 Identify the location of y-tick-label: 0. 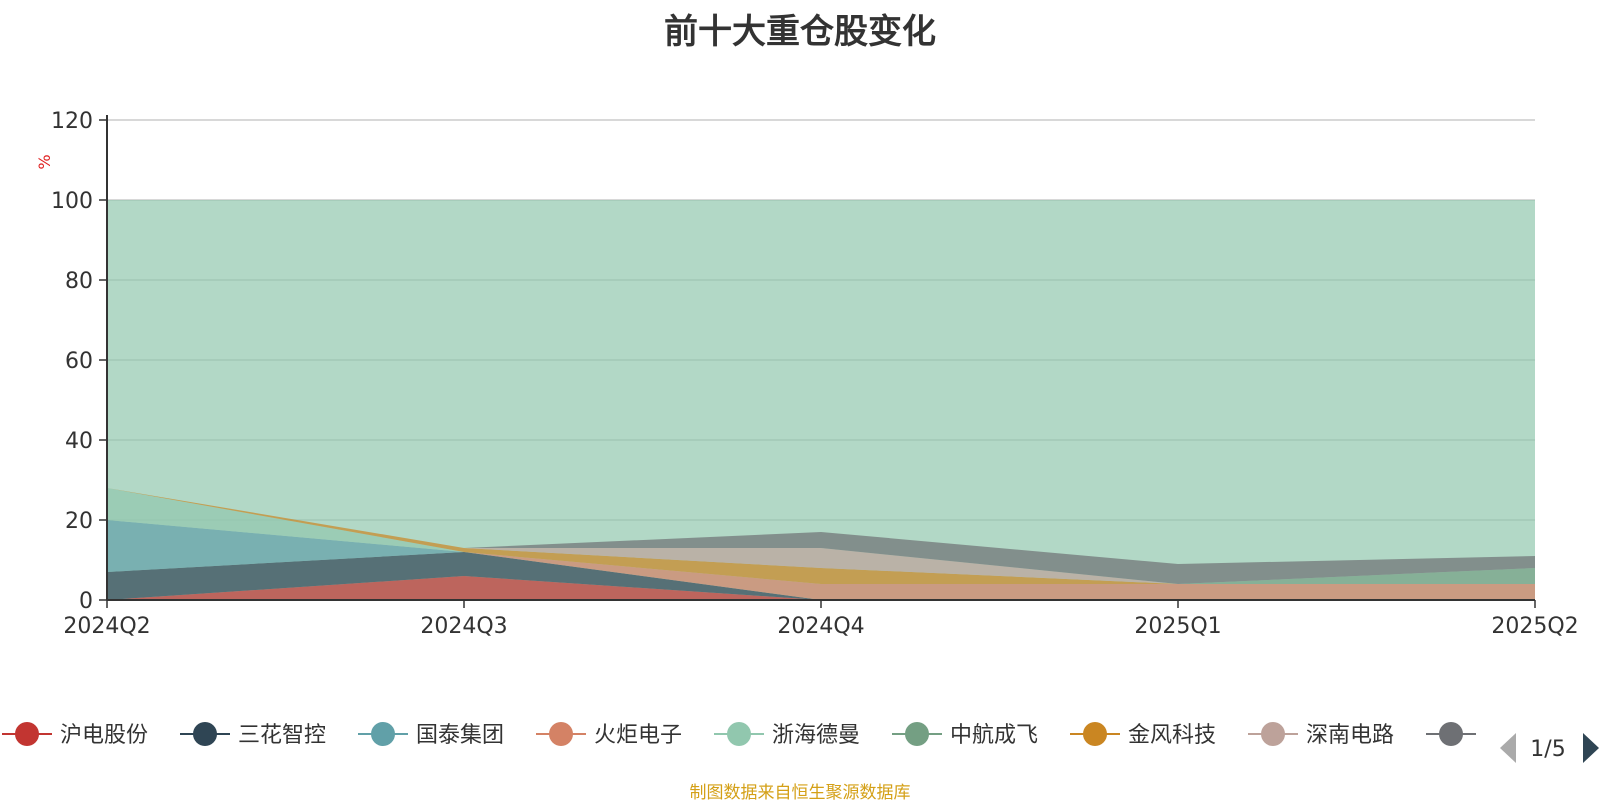
(86, 601).